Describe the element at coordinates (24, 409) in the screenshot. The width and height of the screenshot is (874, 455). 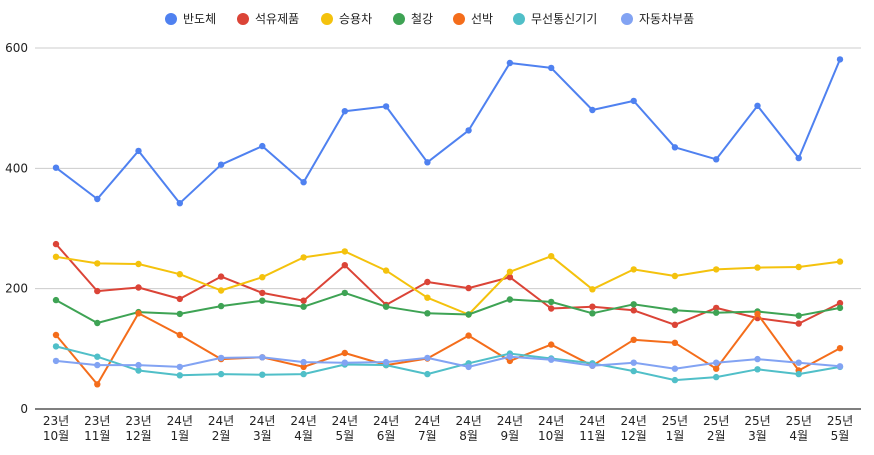
I see `y-tick-label: 0` at that location.